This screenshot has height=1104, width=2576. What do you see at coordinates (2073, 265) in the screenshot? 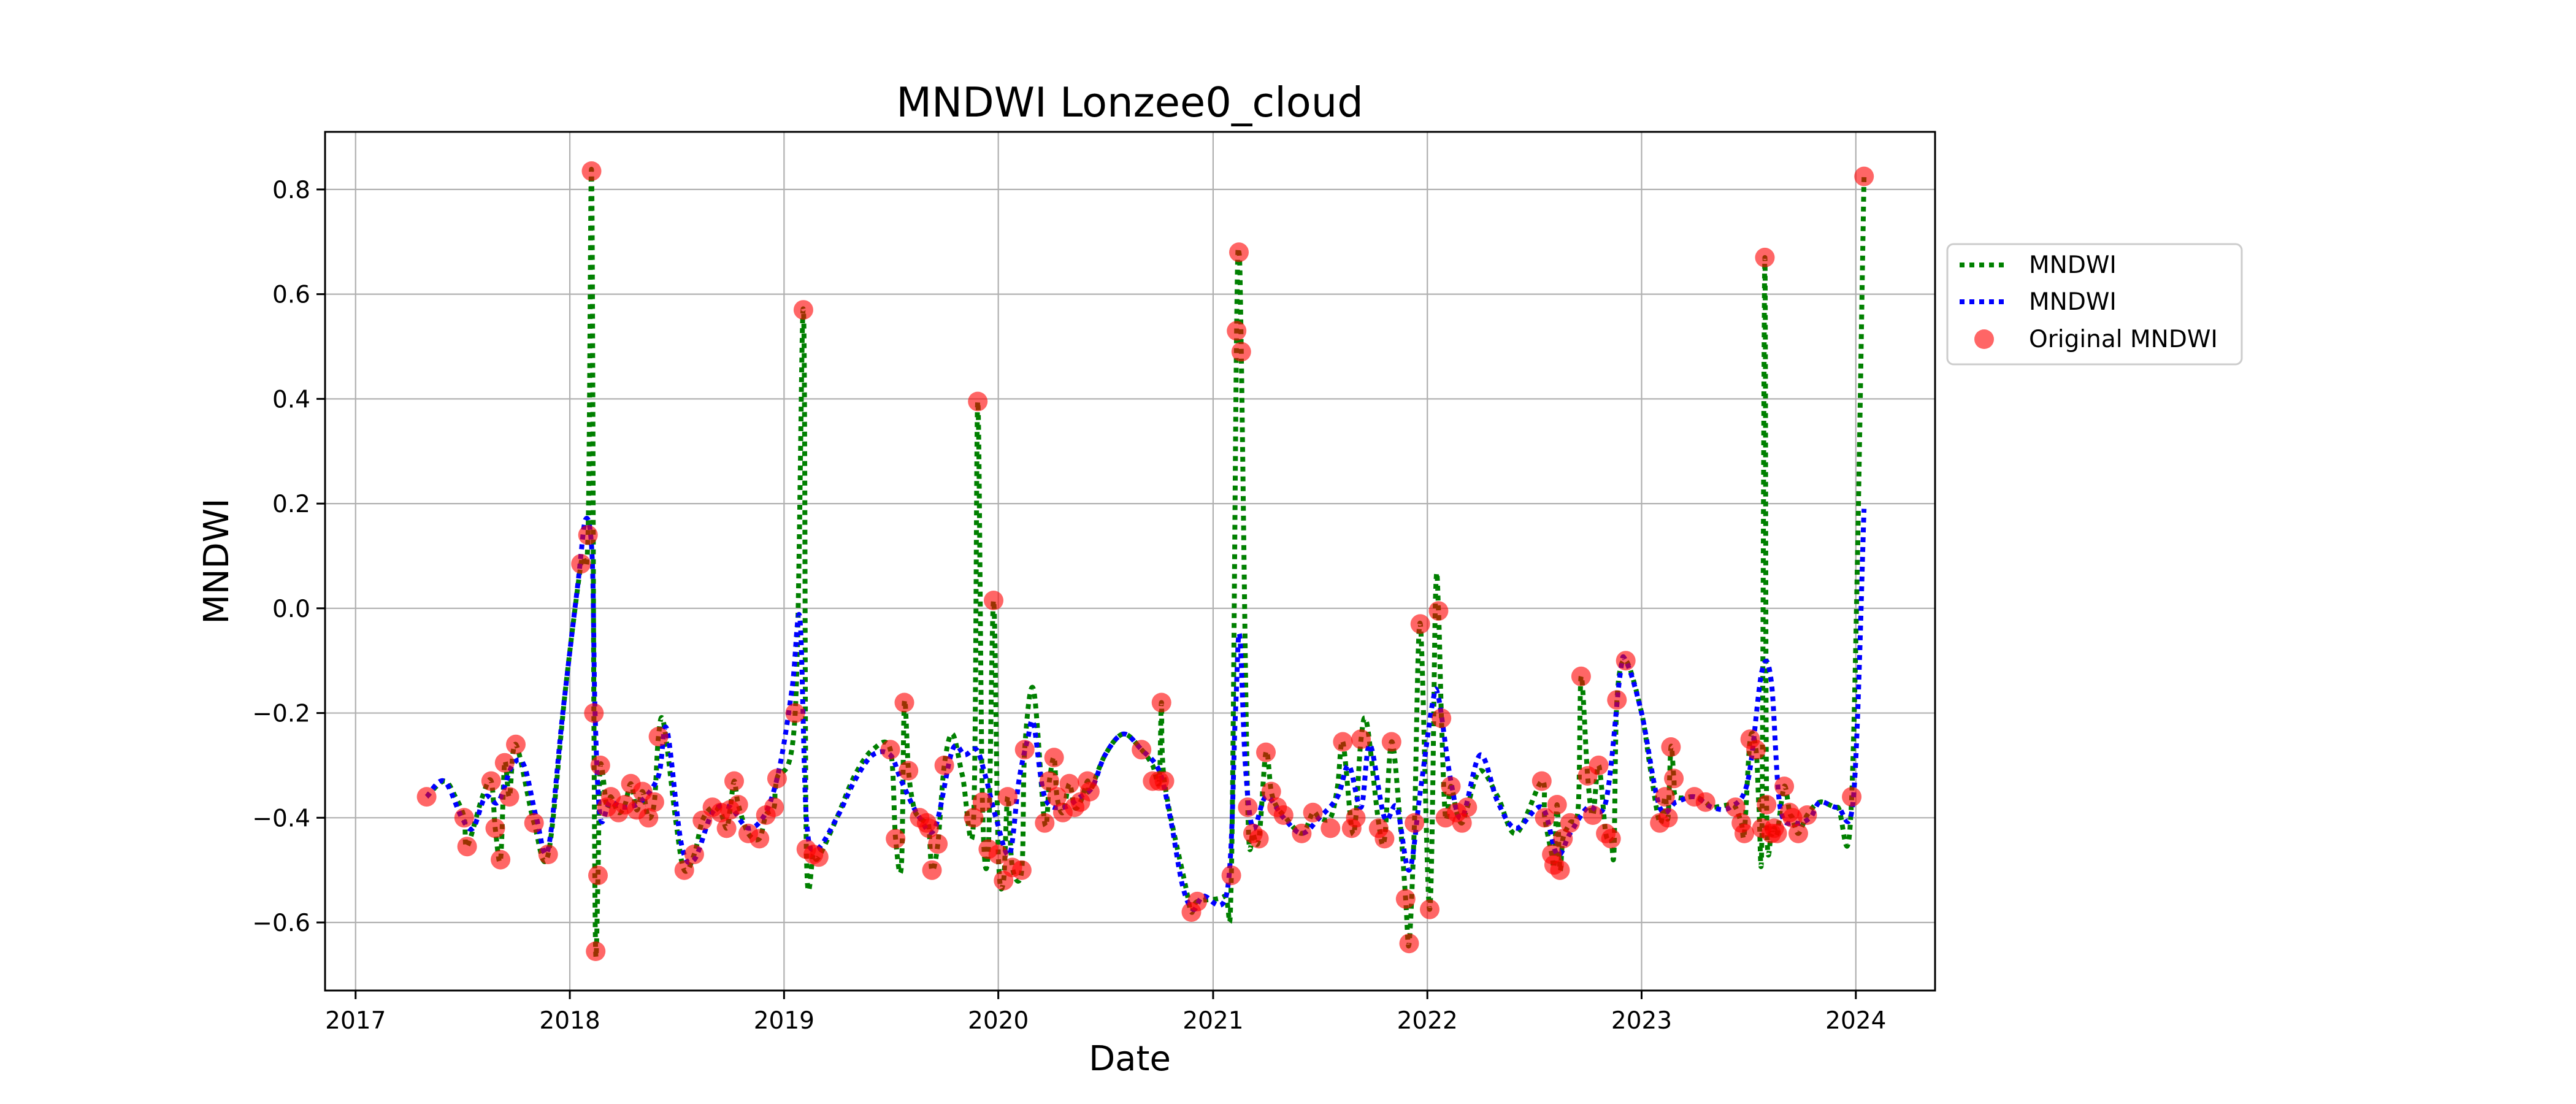
I see `legend-label-green-mndwi: MNDWI` at bounding box center [2073, 265].